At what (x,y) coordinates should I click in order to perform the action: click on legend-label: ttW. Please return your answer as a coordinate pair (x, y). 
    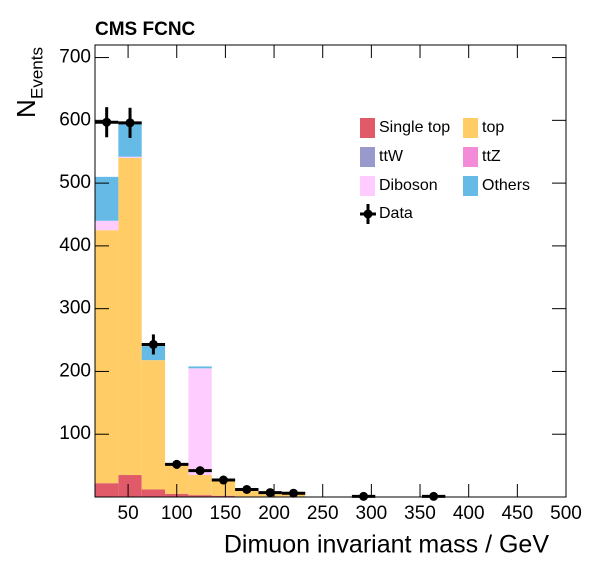
    Looking at the image, I should click on (391, 156).